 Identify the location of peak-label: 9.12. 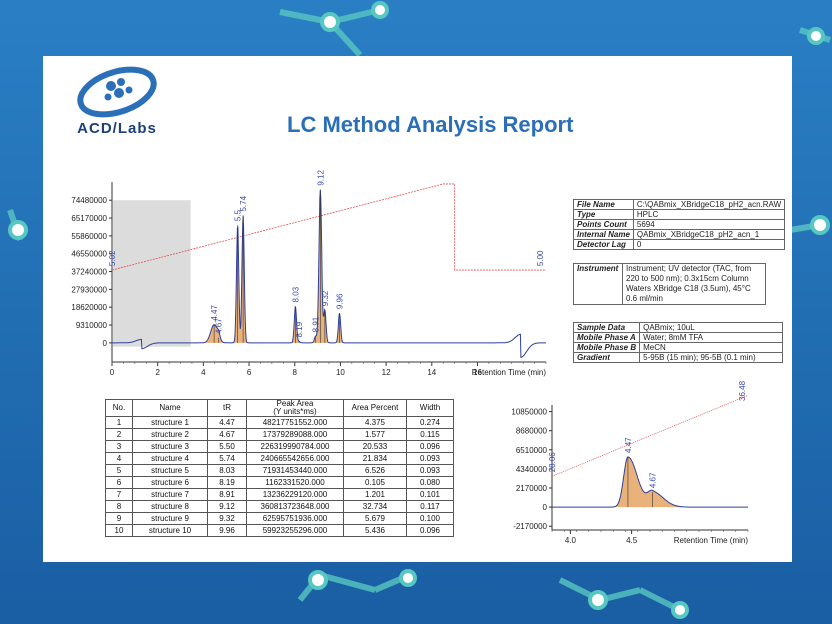
(320, 178).